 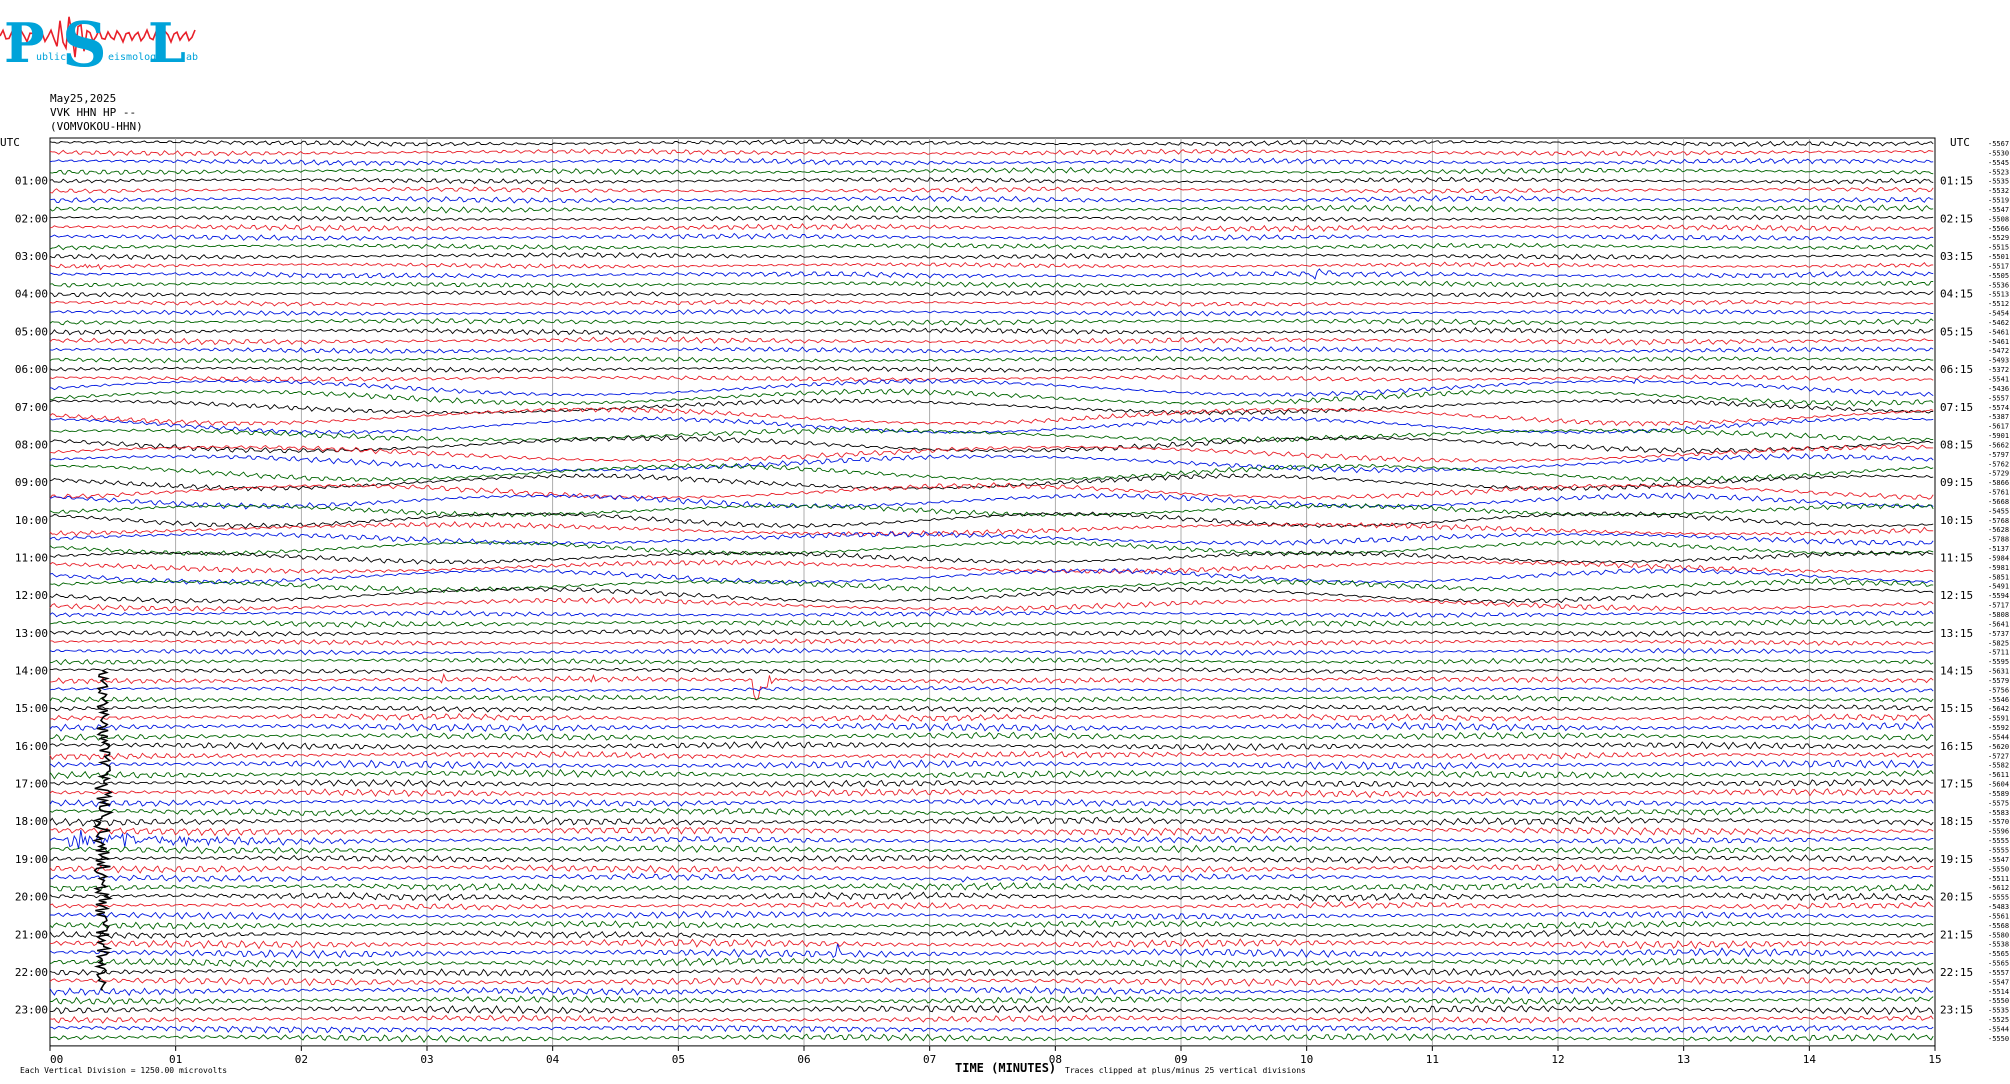 What do you see at coordinates (1998, 172) in the screenshot?
I see `row-mean-label: -5523` at bounding box center [1998, 172].